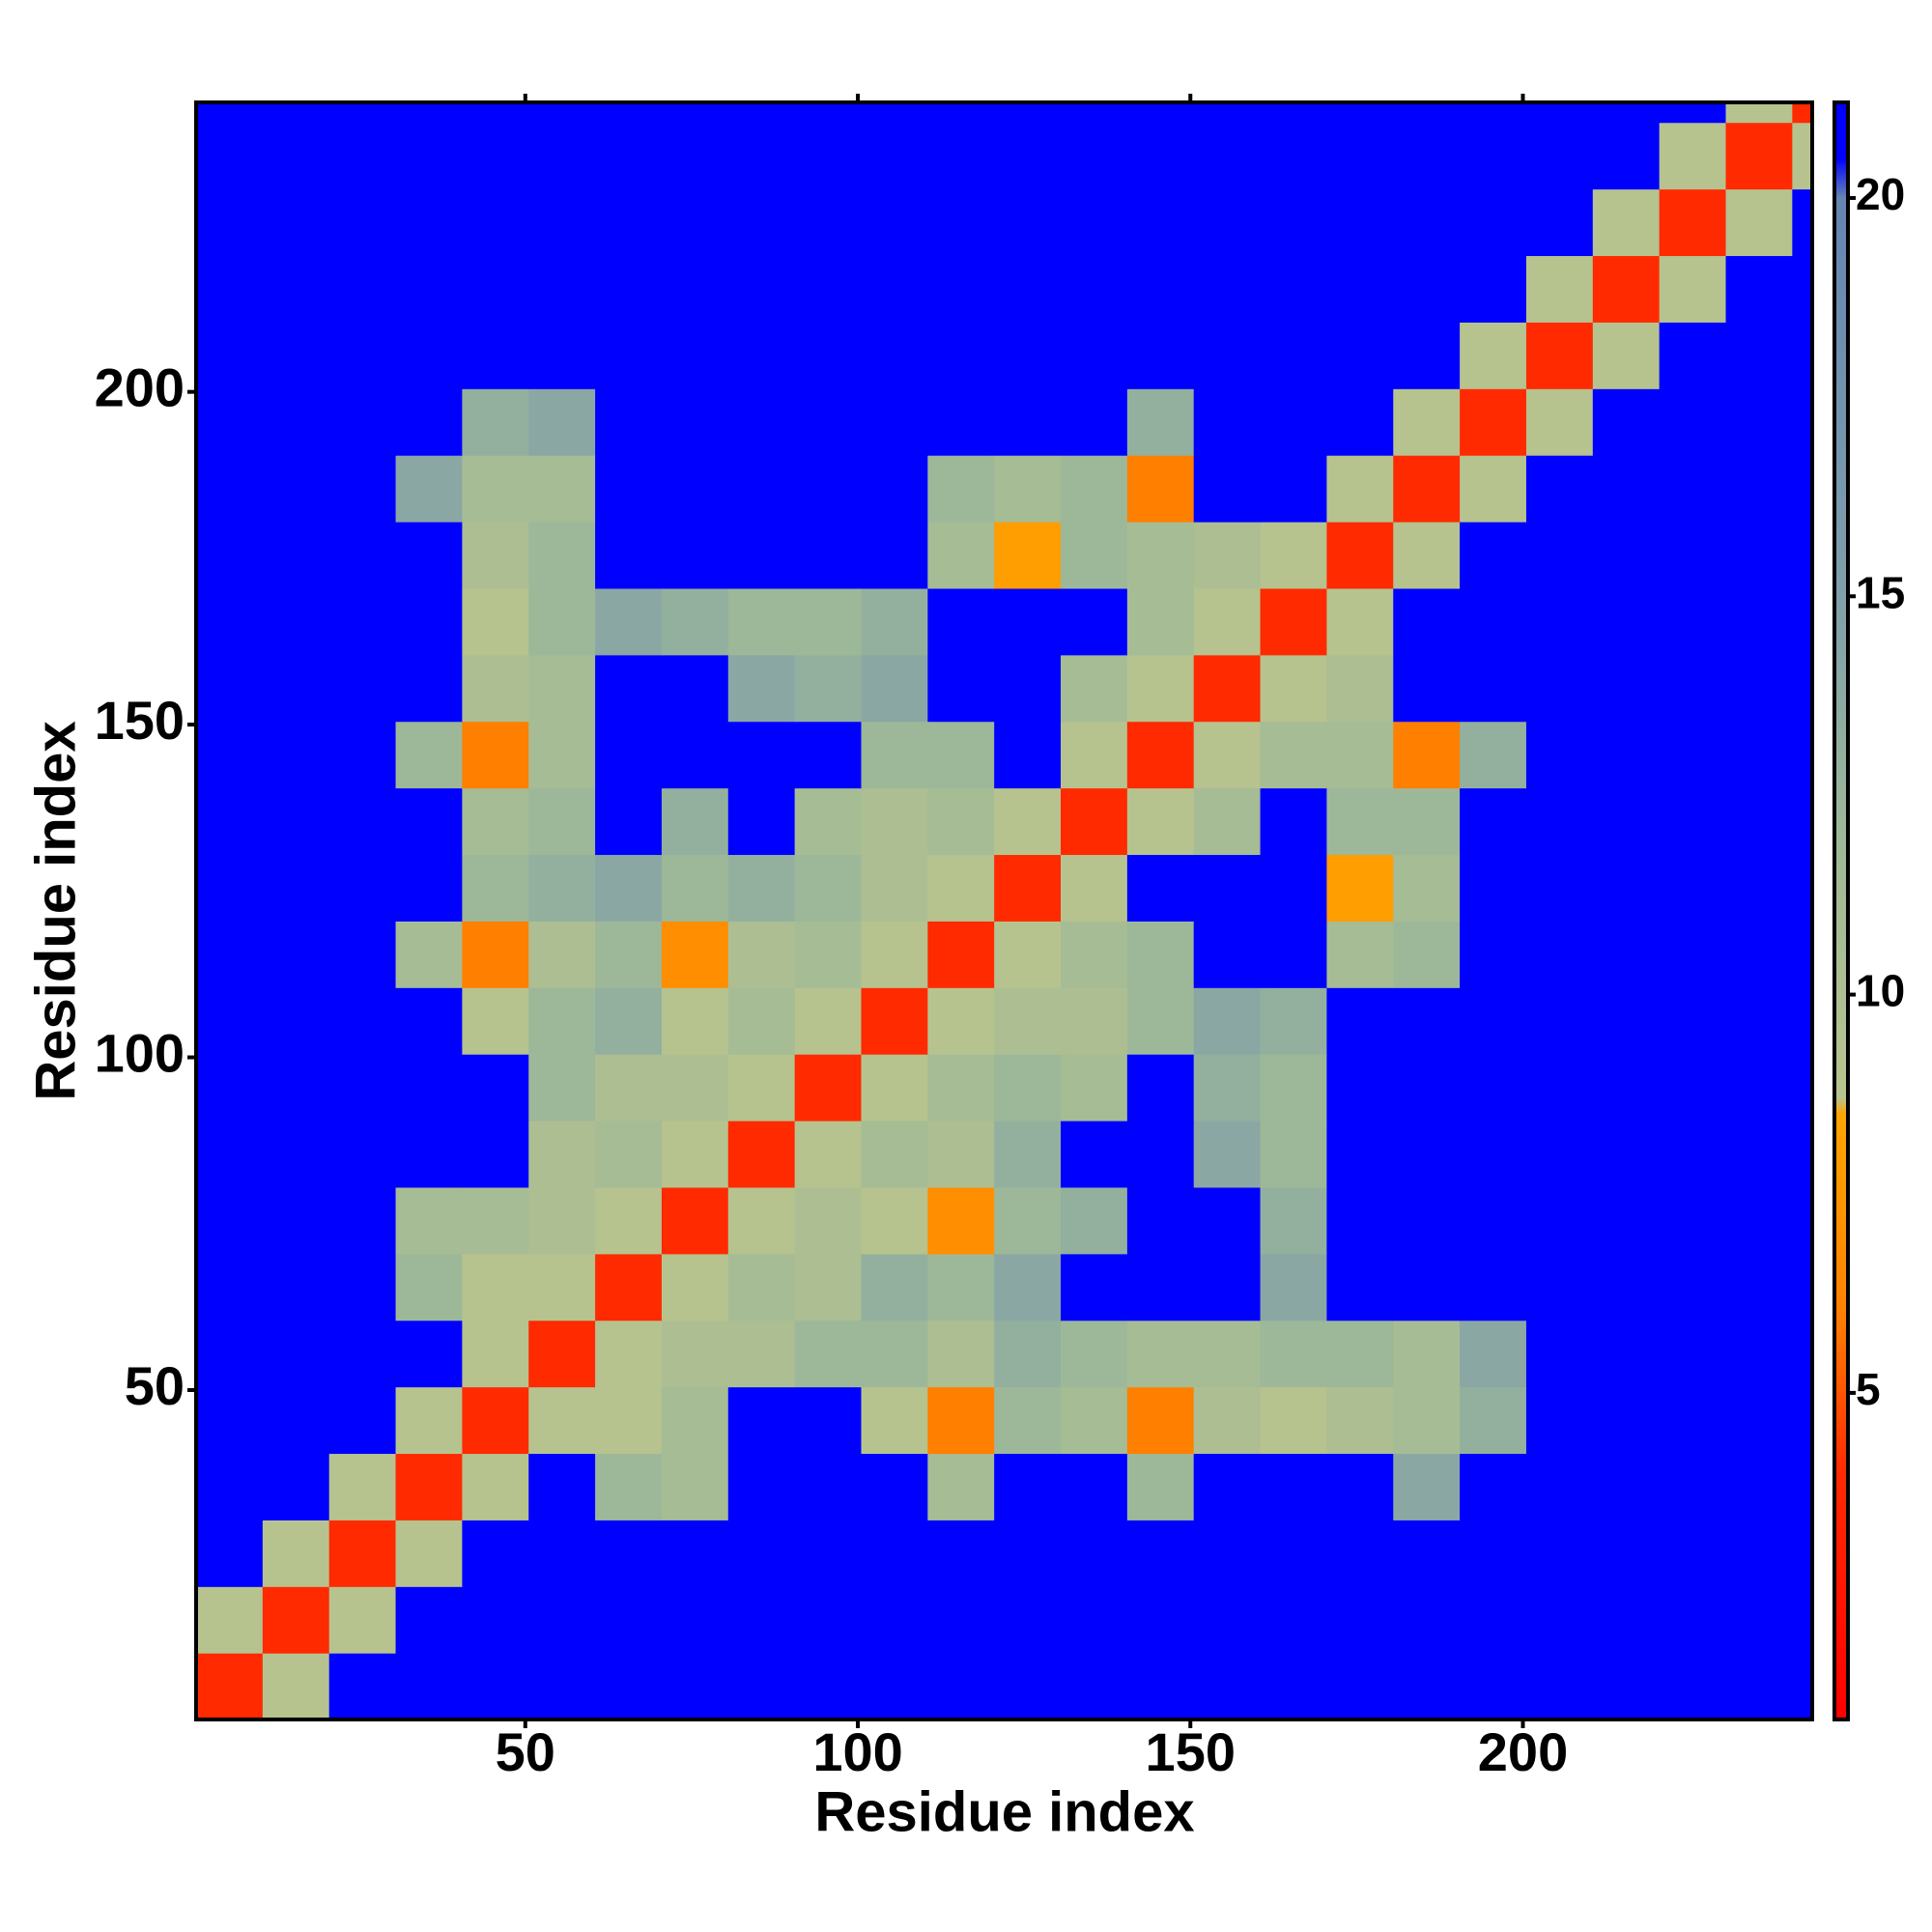 This screenshot has width=1932, height=1932. What do you see at coordinates (857, 1751) in the screenshot?
I see `x-tick-label: 100` at bounding box center [857, 1751].